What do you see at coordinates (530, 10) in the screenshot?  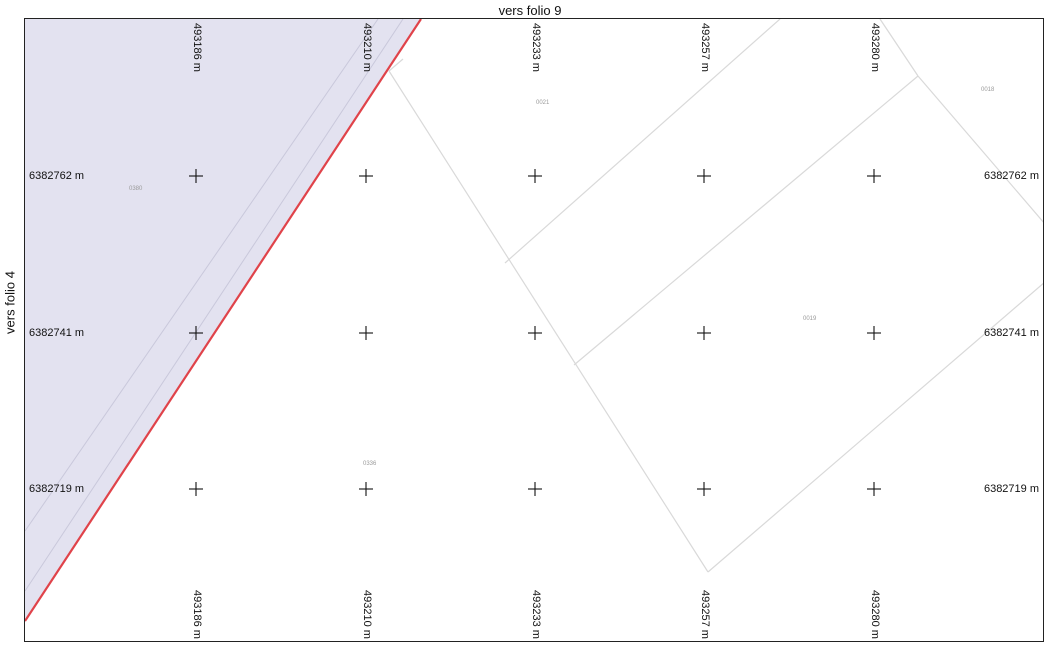 I see `folio-top-label: vers folio 9` at bounding box center [530, 10].